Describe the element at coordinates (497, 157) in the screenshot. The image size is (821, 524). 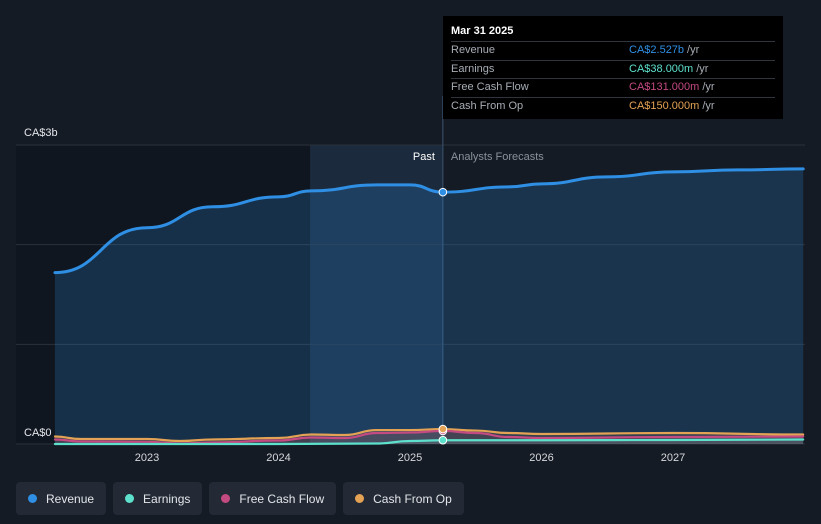
I see `forecast-label: Analysts Forecasts` at that location.